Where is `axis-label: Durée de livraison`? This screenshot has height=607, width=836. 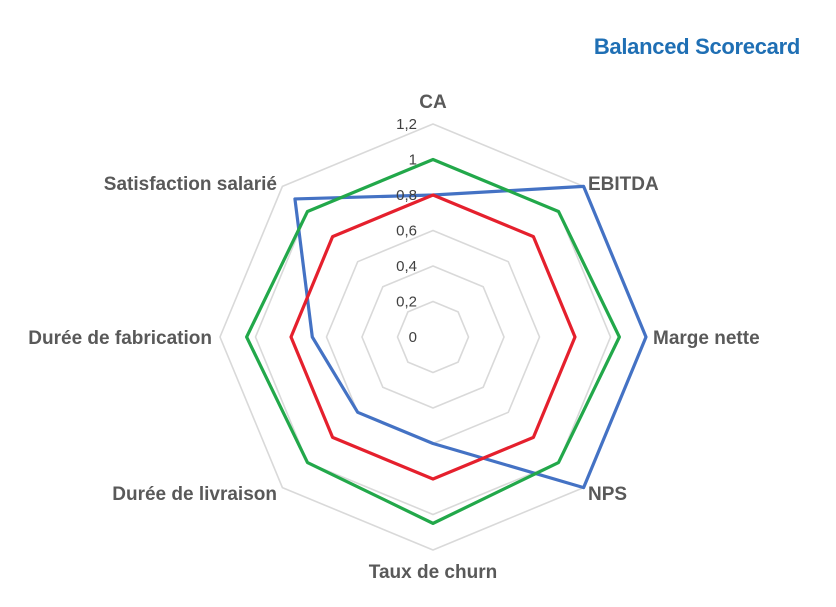 axis-label: Durée de livraison is located at coordinates (194, 494).